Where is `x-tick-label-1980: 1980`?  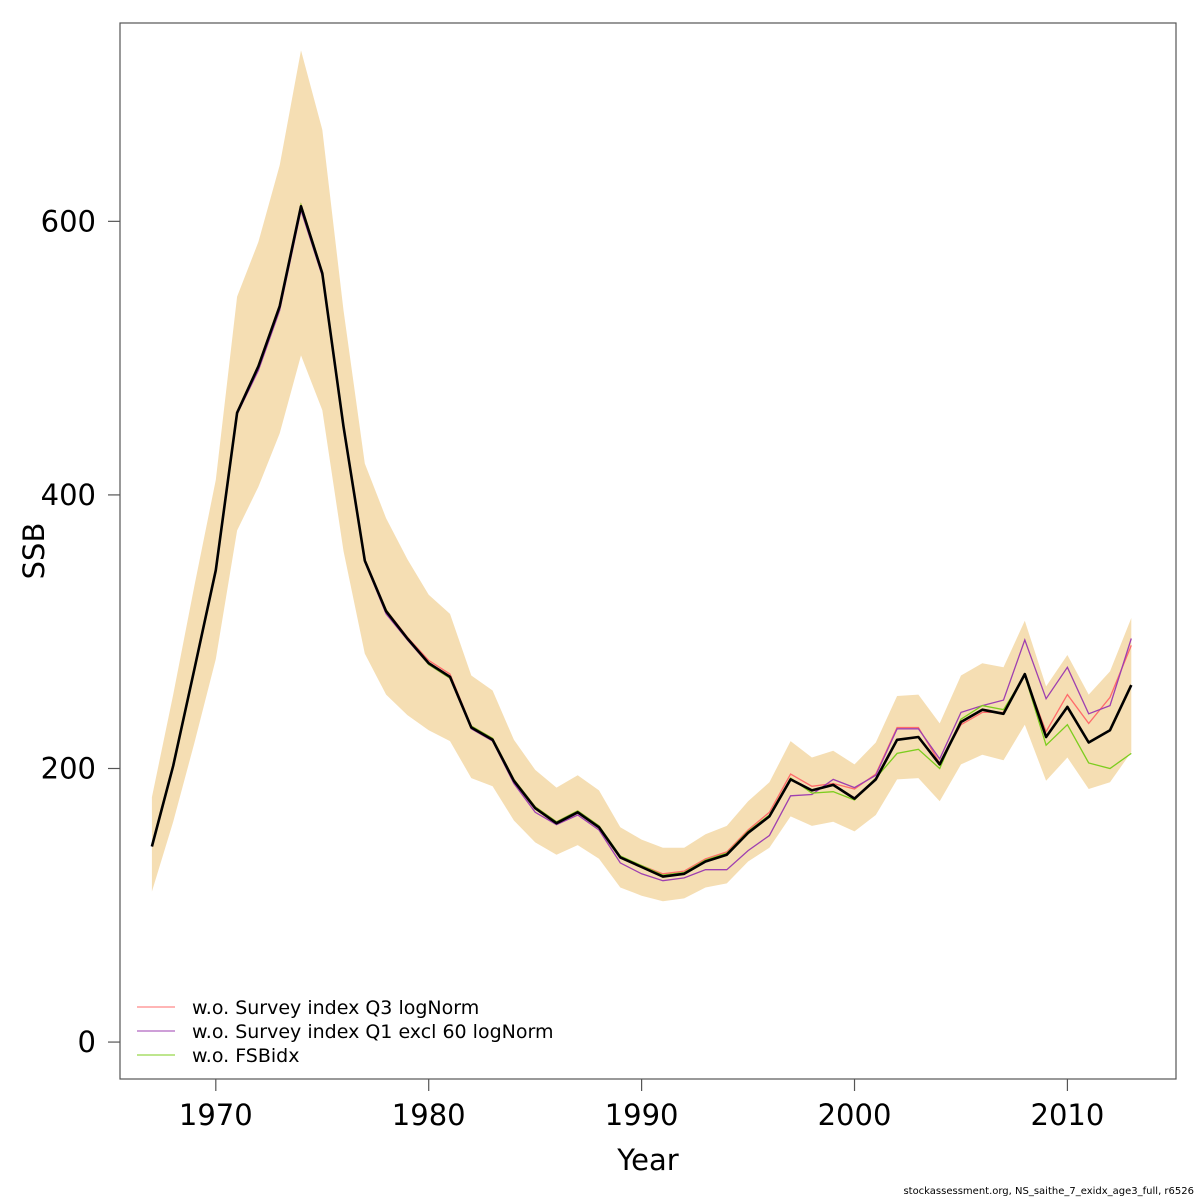 x-tick-label-1980: 1980 is located at coordinates (429, 1115).